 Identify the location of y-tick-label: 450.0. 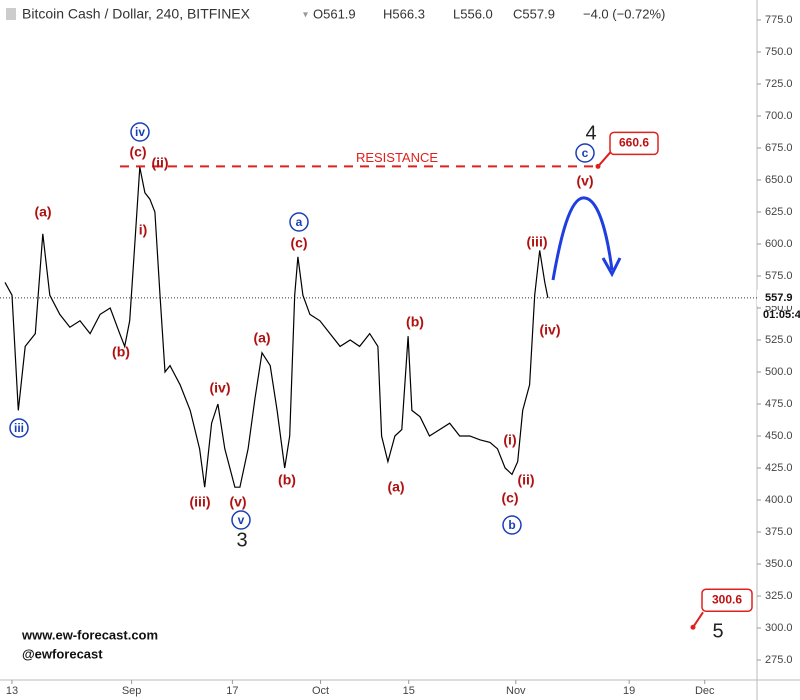
(779, 436).